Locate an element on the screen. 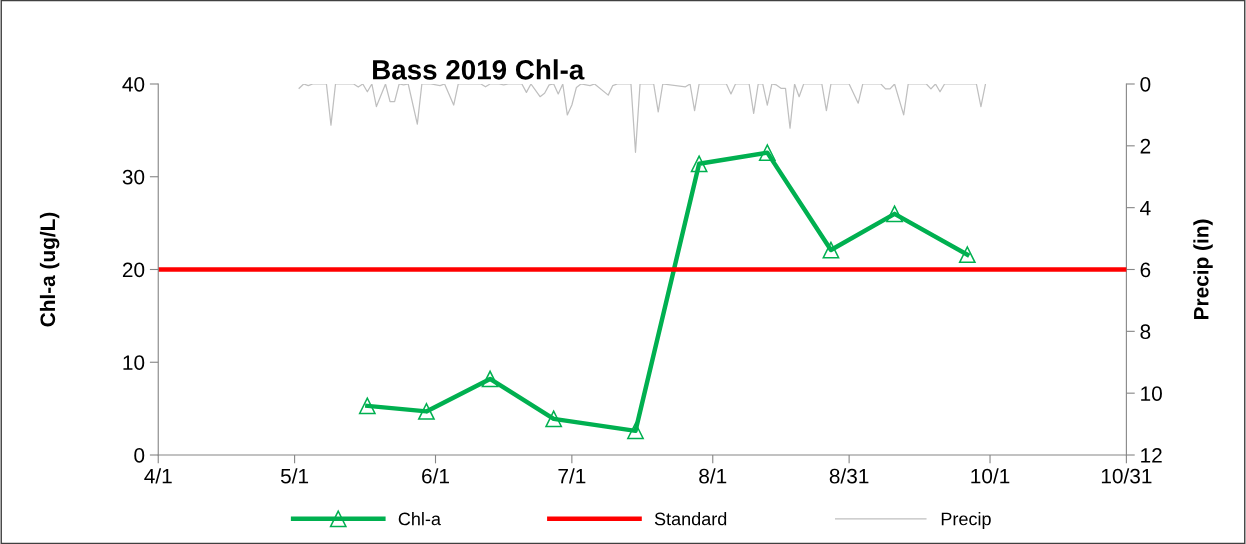  legend-label: Standard is located at coordinates (690, 519).